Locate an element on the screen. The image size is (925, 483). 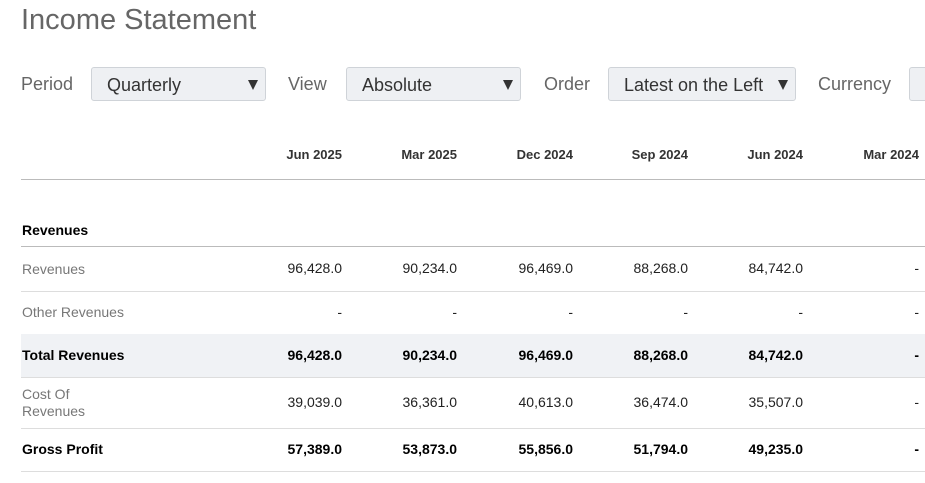
cell-value: 51,794.0 is located at coordinates (661, 448).